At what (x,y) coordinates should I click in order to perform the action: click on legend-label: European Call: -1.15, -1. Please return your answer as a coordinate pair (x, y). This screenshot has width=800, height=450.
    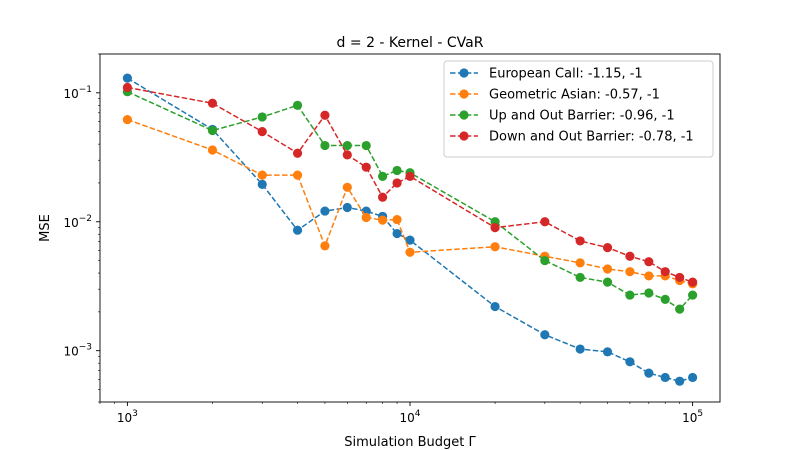
    Looking at the image, I should click on (566, 74).